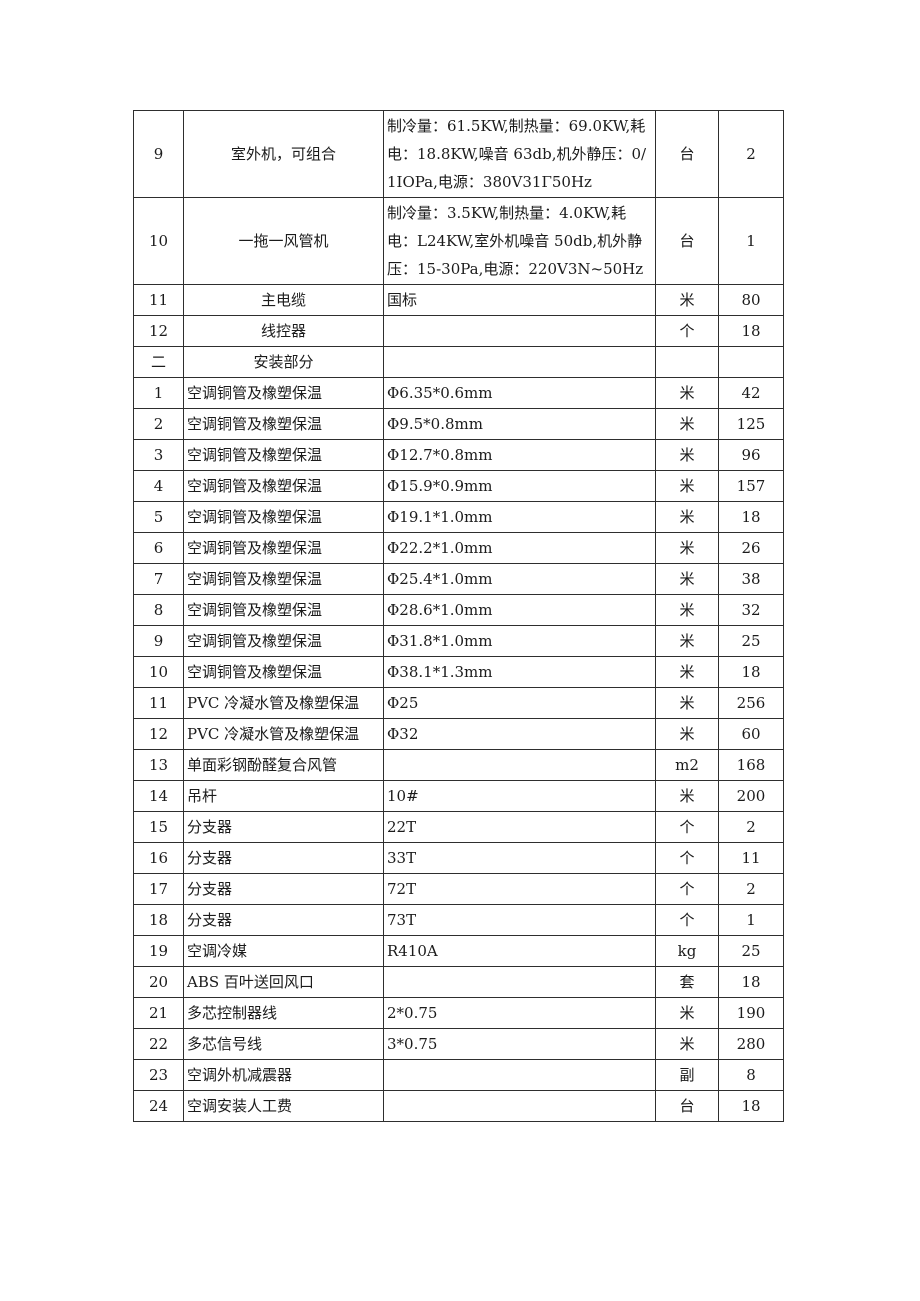 This screenshot has height=1301, width=920. I want to click on cell-no: 1, so click(158, 393).